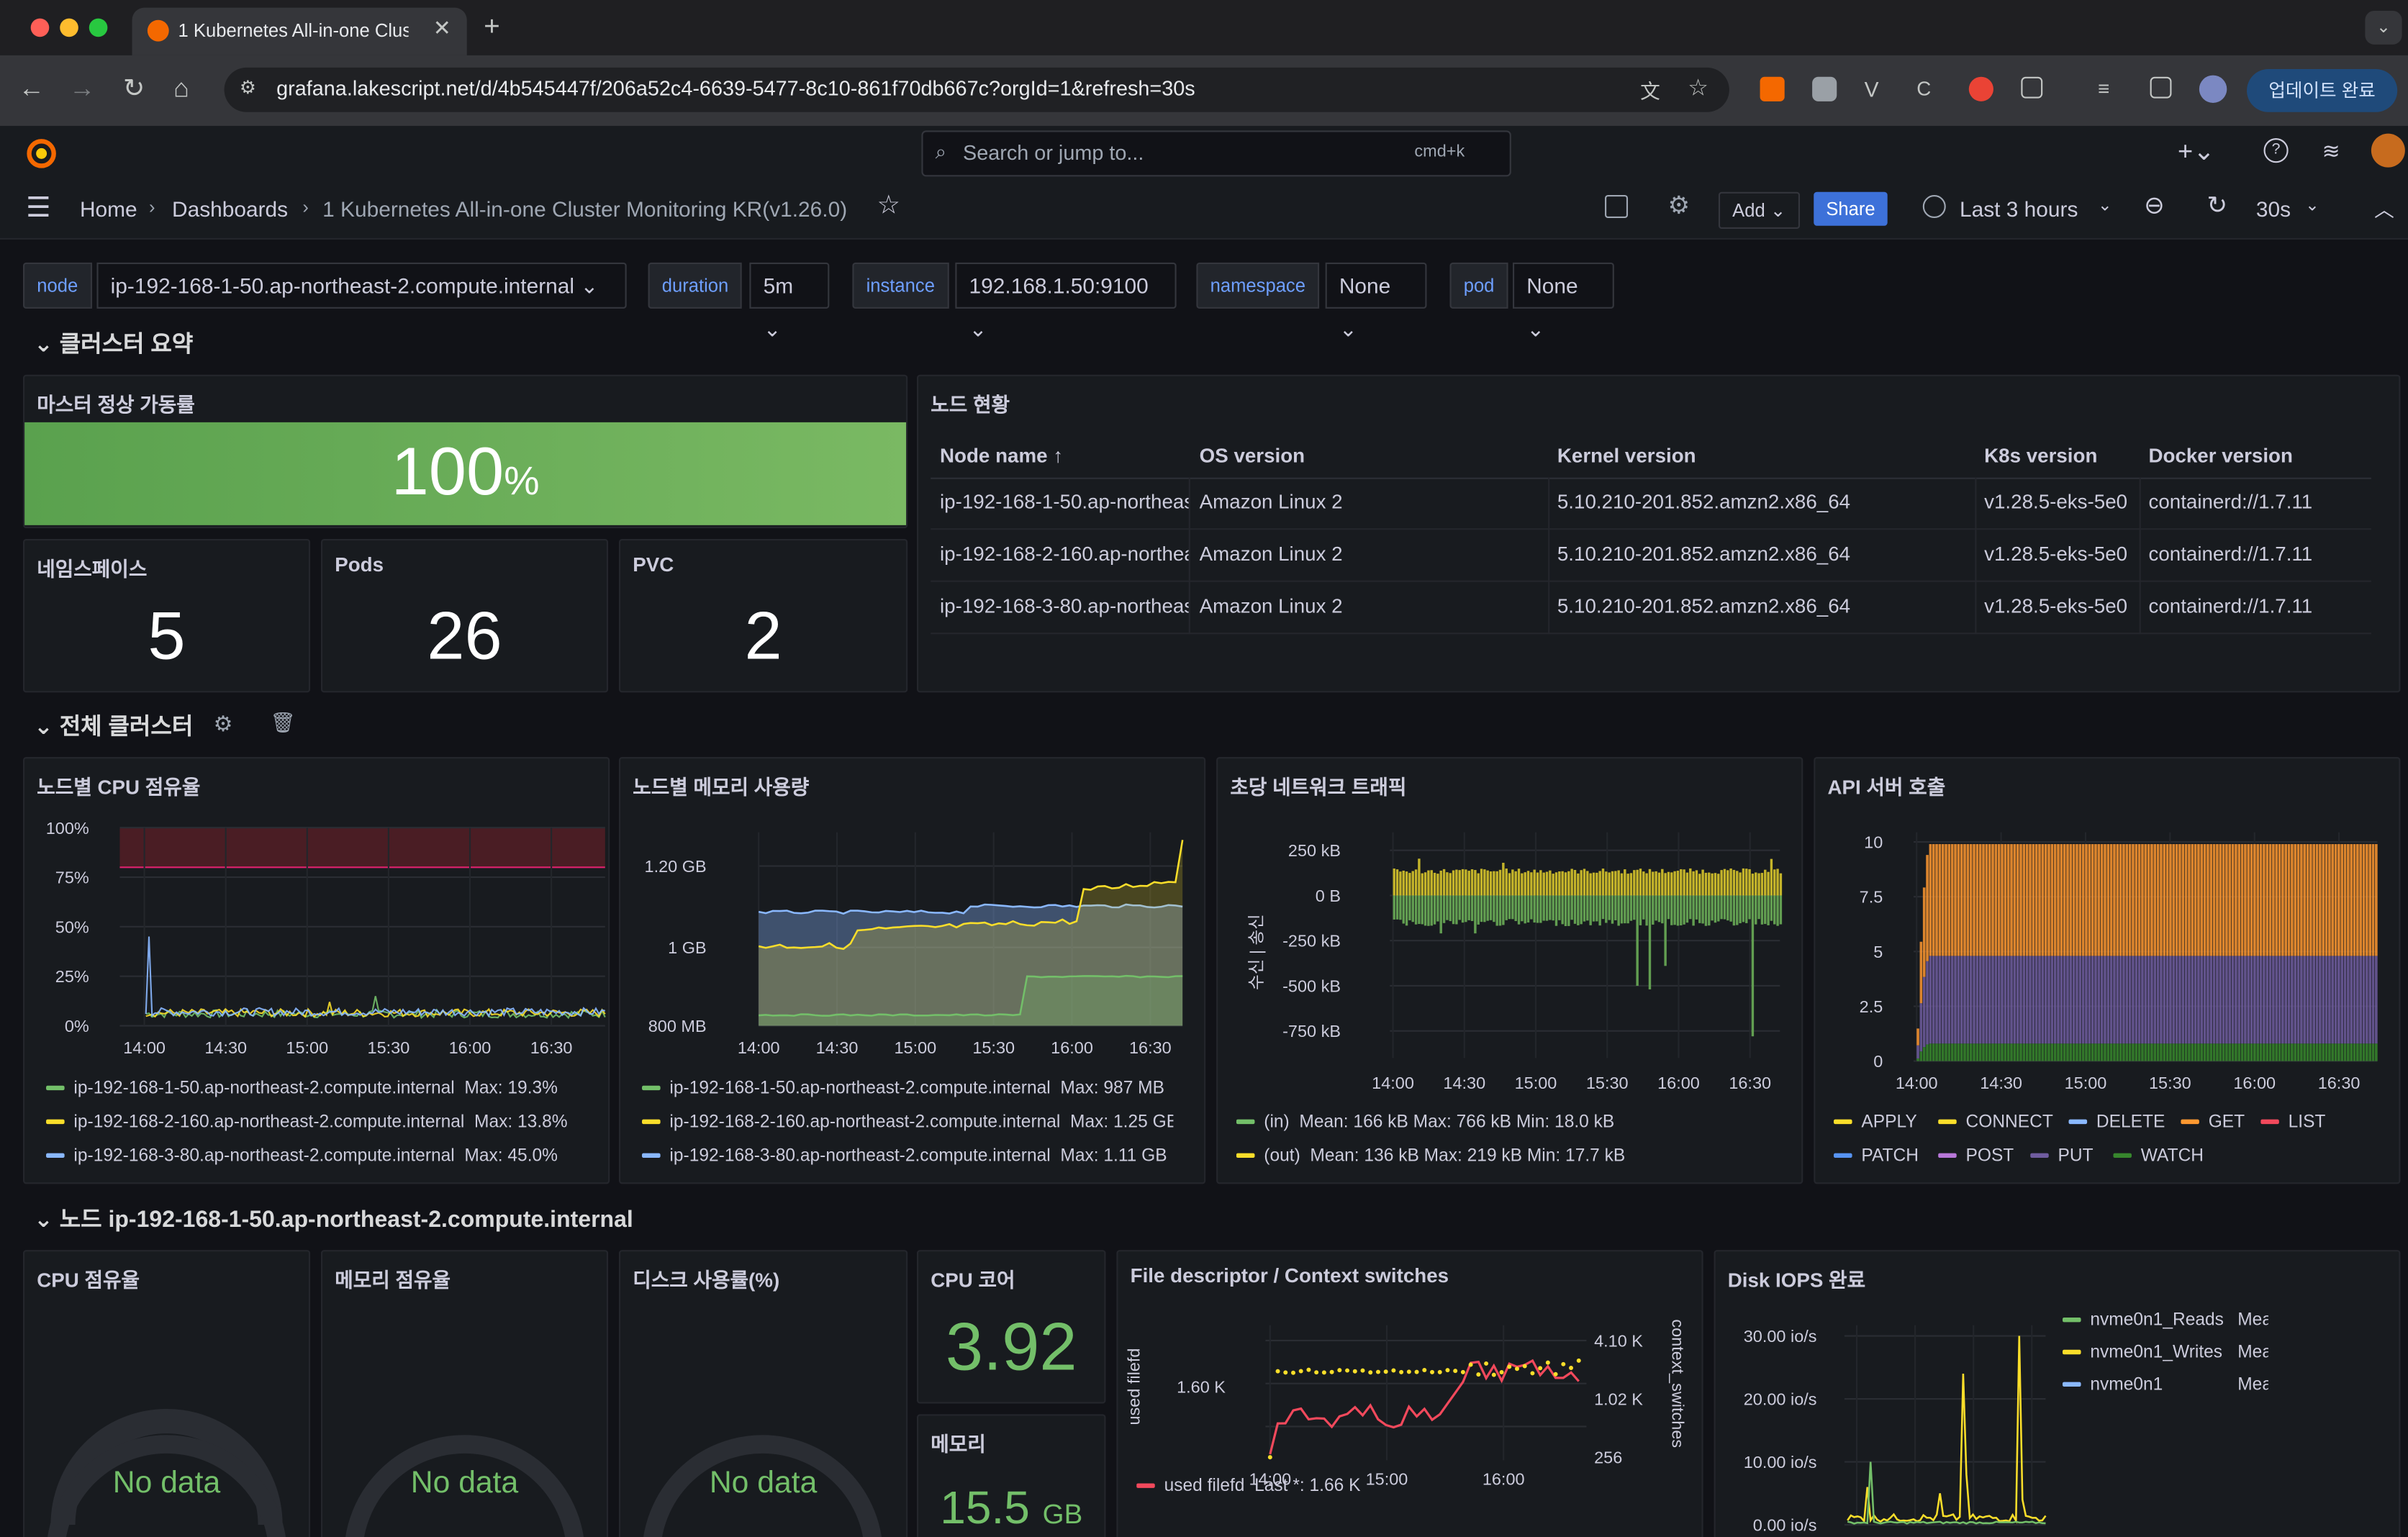 The width and height of the screenshot is (2408, 1537). What do you see at coordinates (1678, 206) in the screenshot?
I see `dashboard-settings-gear-icon: ⚙` at bounding box center [1678, 206].